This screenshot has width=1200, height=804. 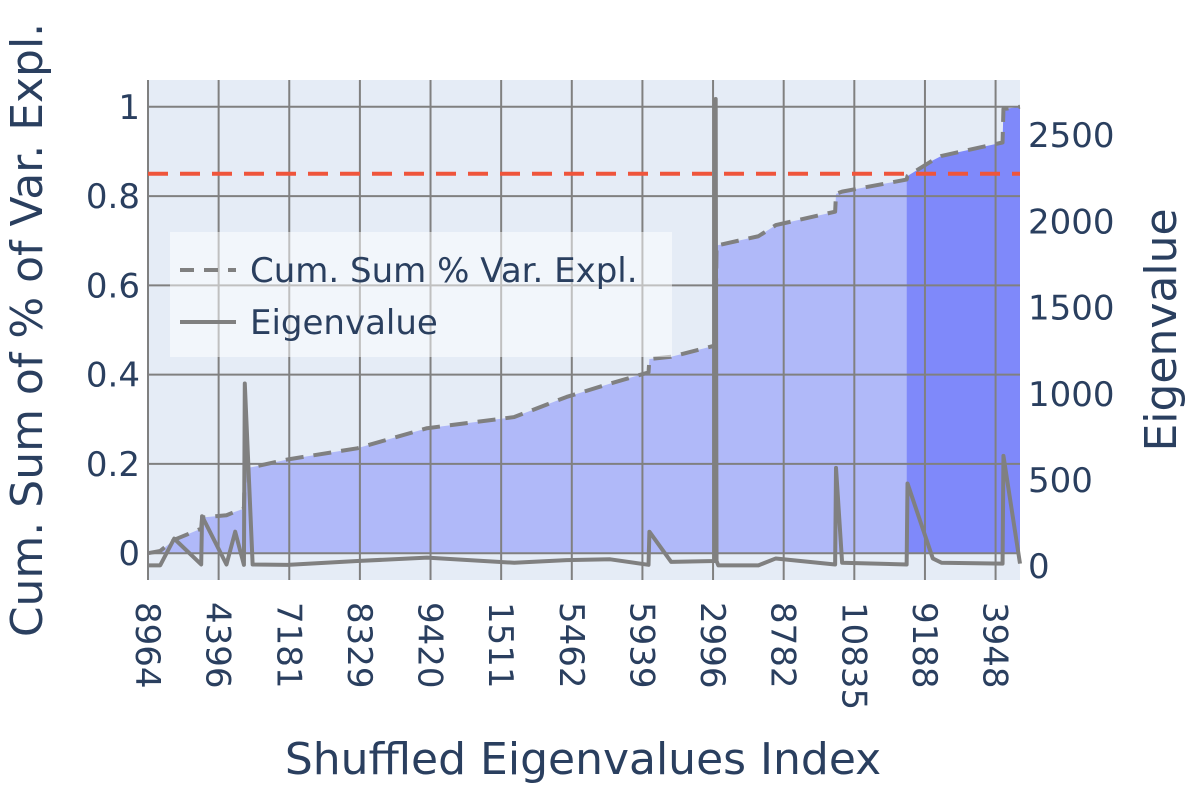 What do you see at coordinates (113, 286) in the screenshot?
I see `y-left-tick-label: 0.6` at bounding box center [113, 286].